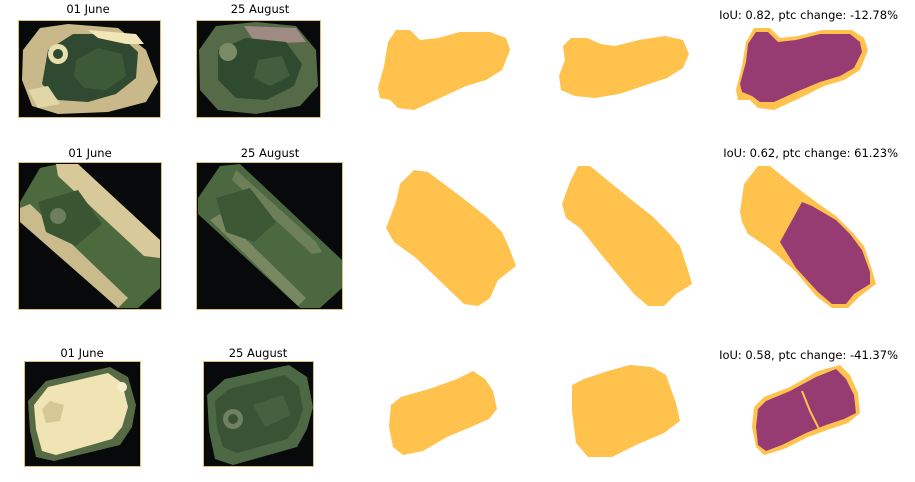  I want to click on row2-date2-title: 25 August, so click(270, 153).